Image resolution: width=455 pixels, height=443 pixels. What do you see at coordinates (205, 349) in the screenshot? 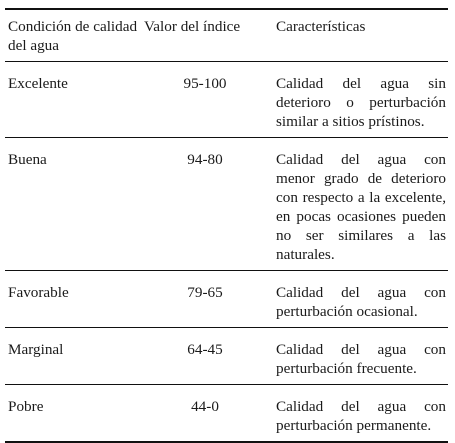
I see `index-cell: 64-45` at bounding box center [205, 349].